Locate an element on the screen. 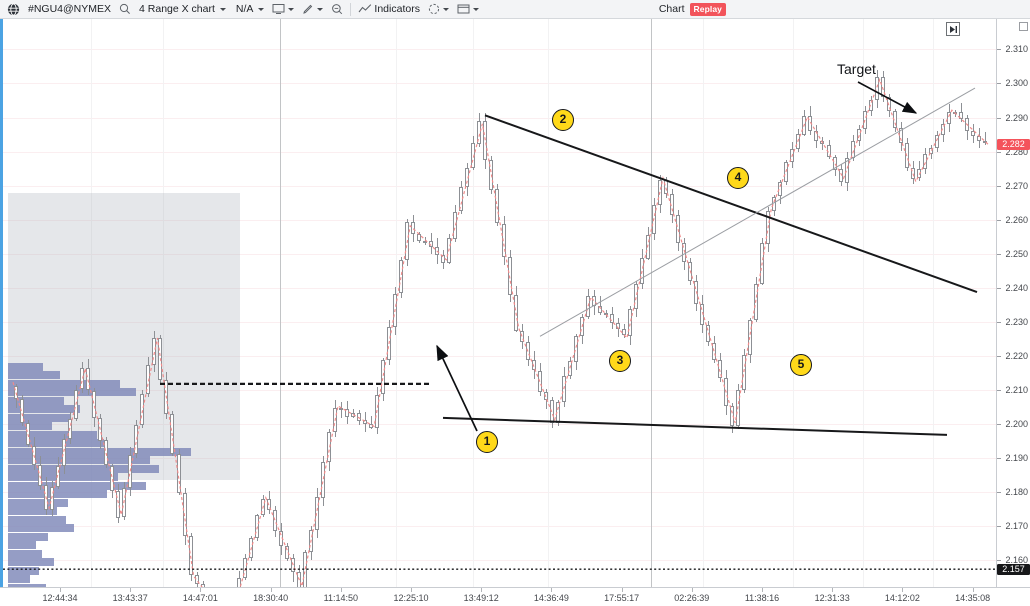 The height and width of the screenshot is (606, 1030). time-tick-label: 12:25:10 is located at coordinates (411, 598).